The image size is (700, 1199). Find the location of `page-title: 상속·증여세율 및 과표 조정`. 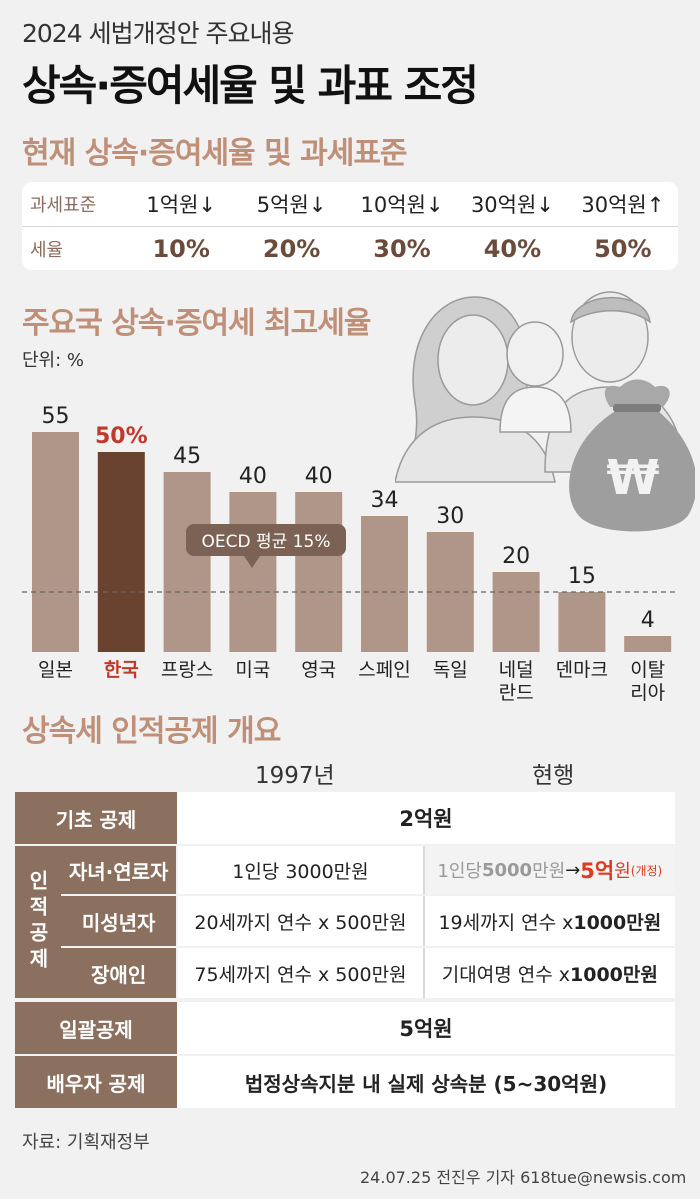

page-title: 상속·증여세율 및 과표 조정 is located at coordinates (250, 85).